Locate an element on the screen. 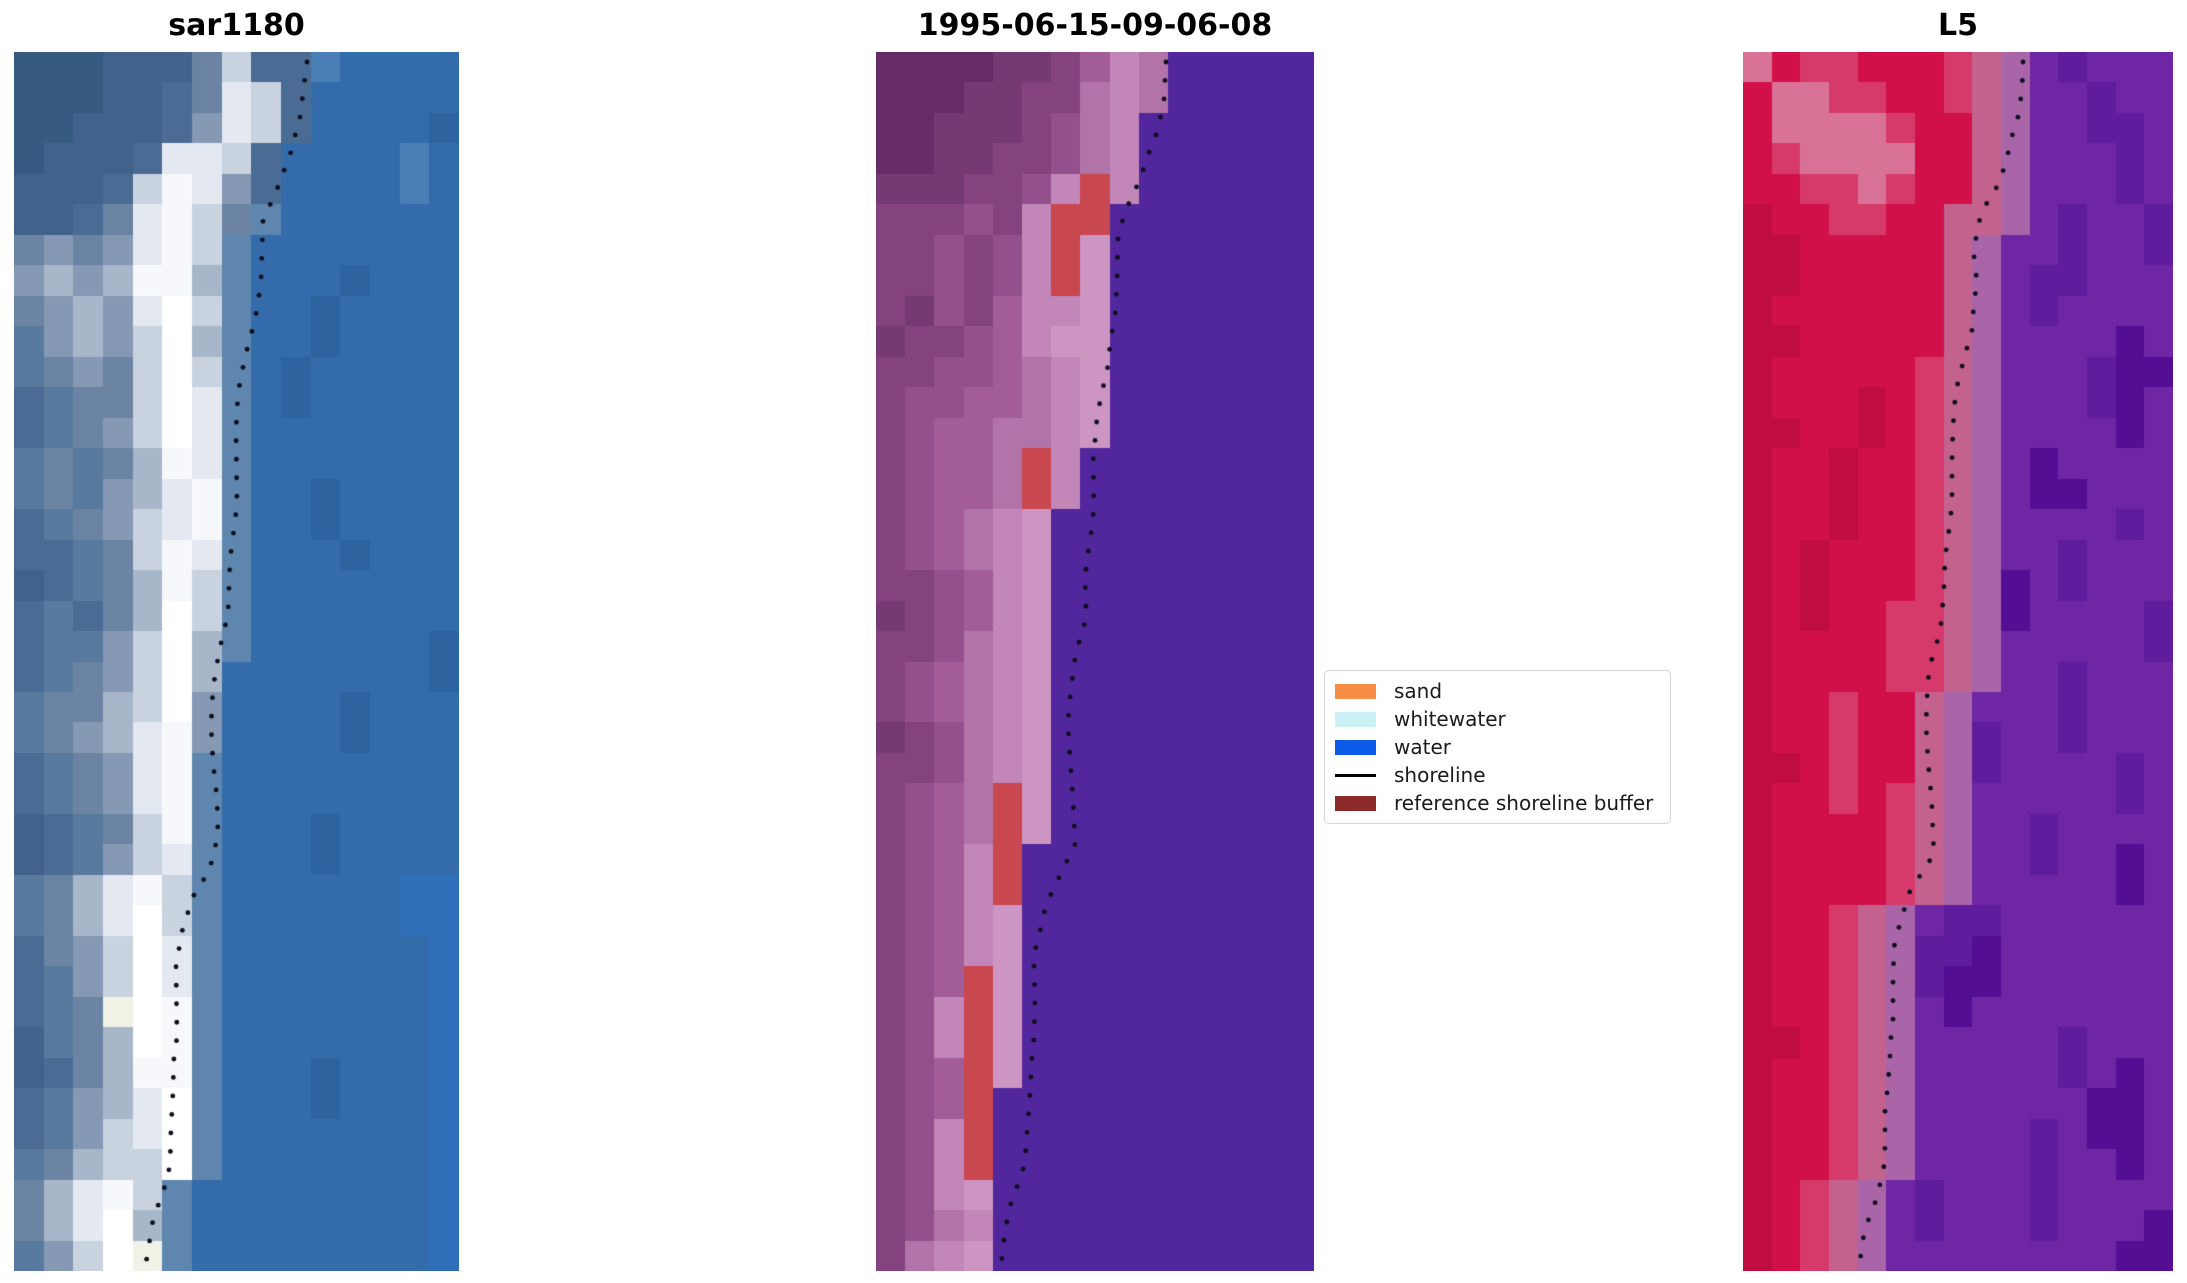  sand-swatch-icon is located at coordinates (1355, 691).